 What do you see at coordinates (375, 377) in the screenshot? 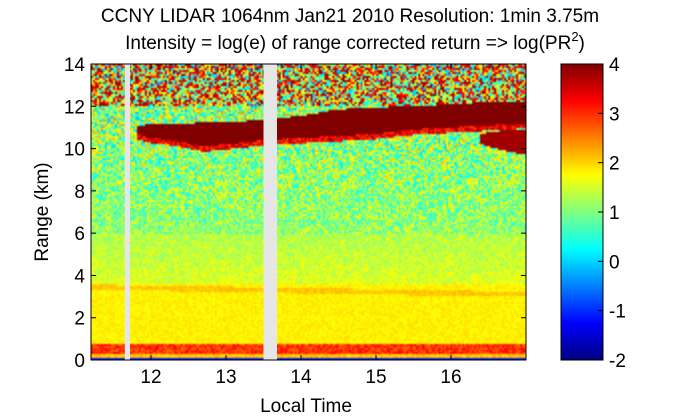
I see `x-tick-label: 15` at bounding box center [375, 377].